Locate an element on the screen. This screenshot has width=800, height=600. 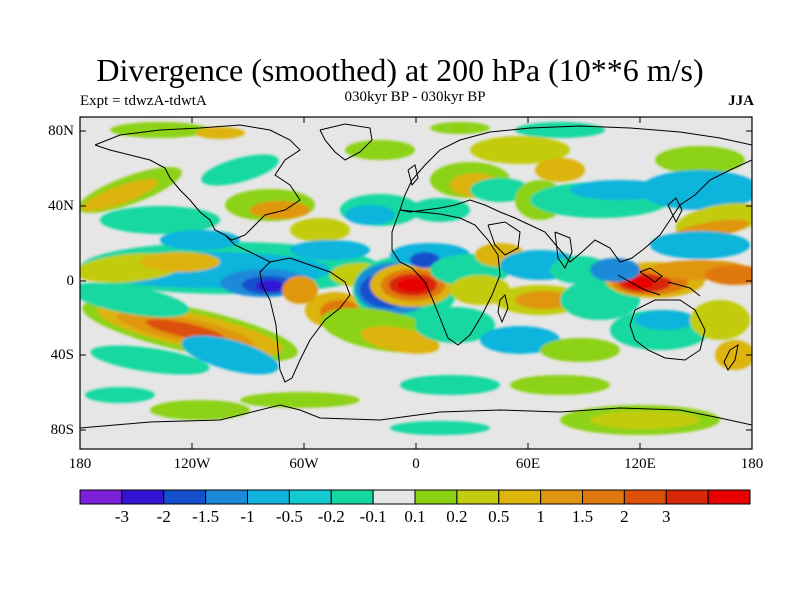
lon-label-60w: 60W is located at coordinates (304, 464).